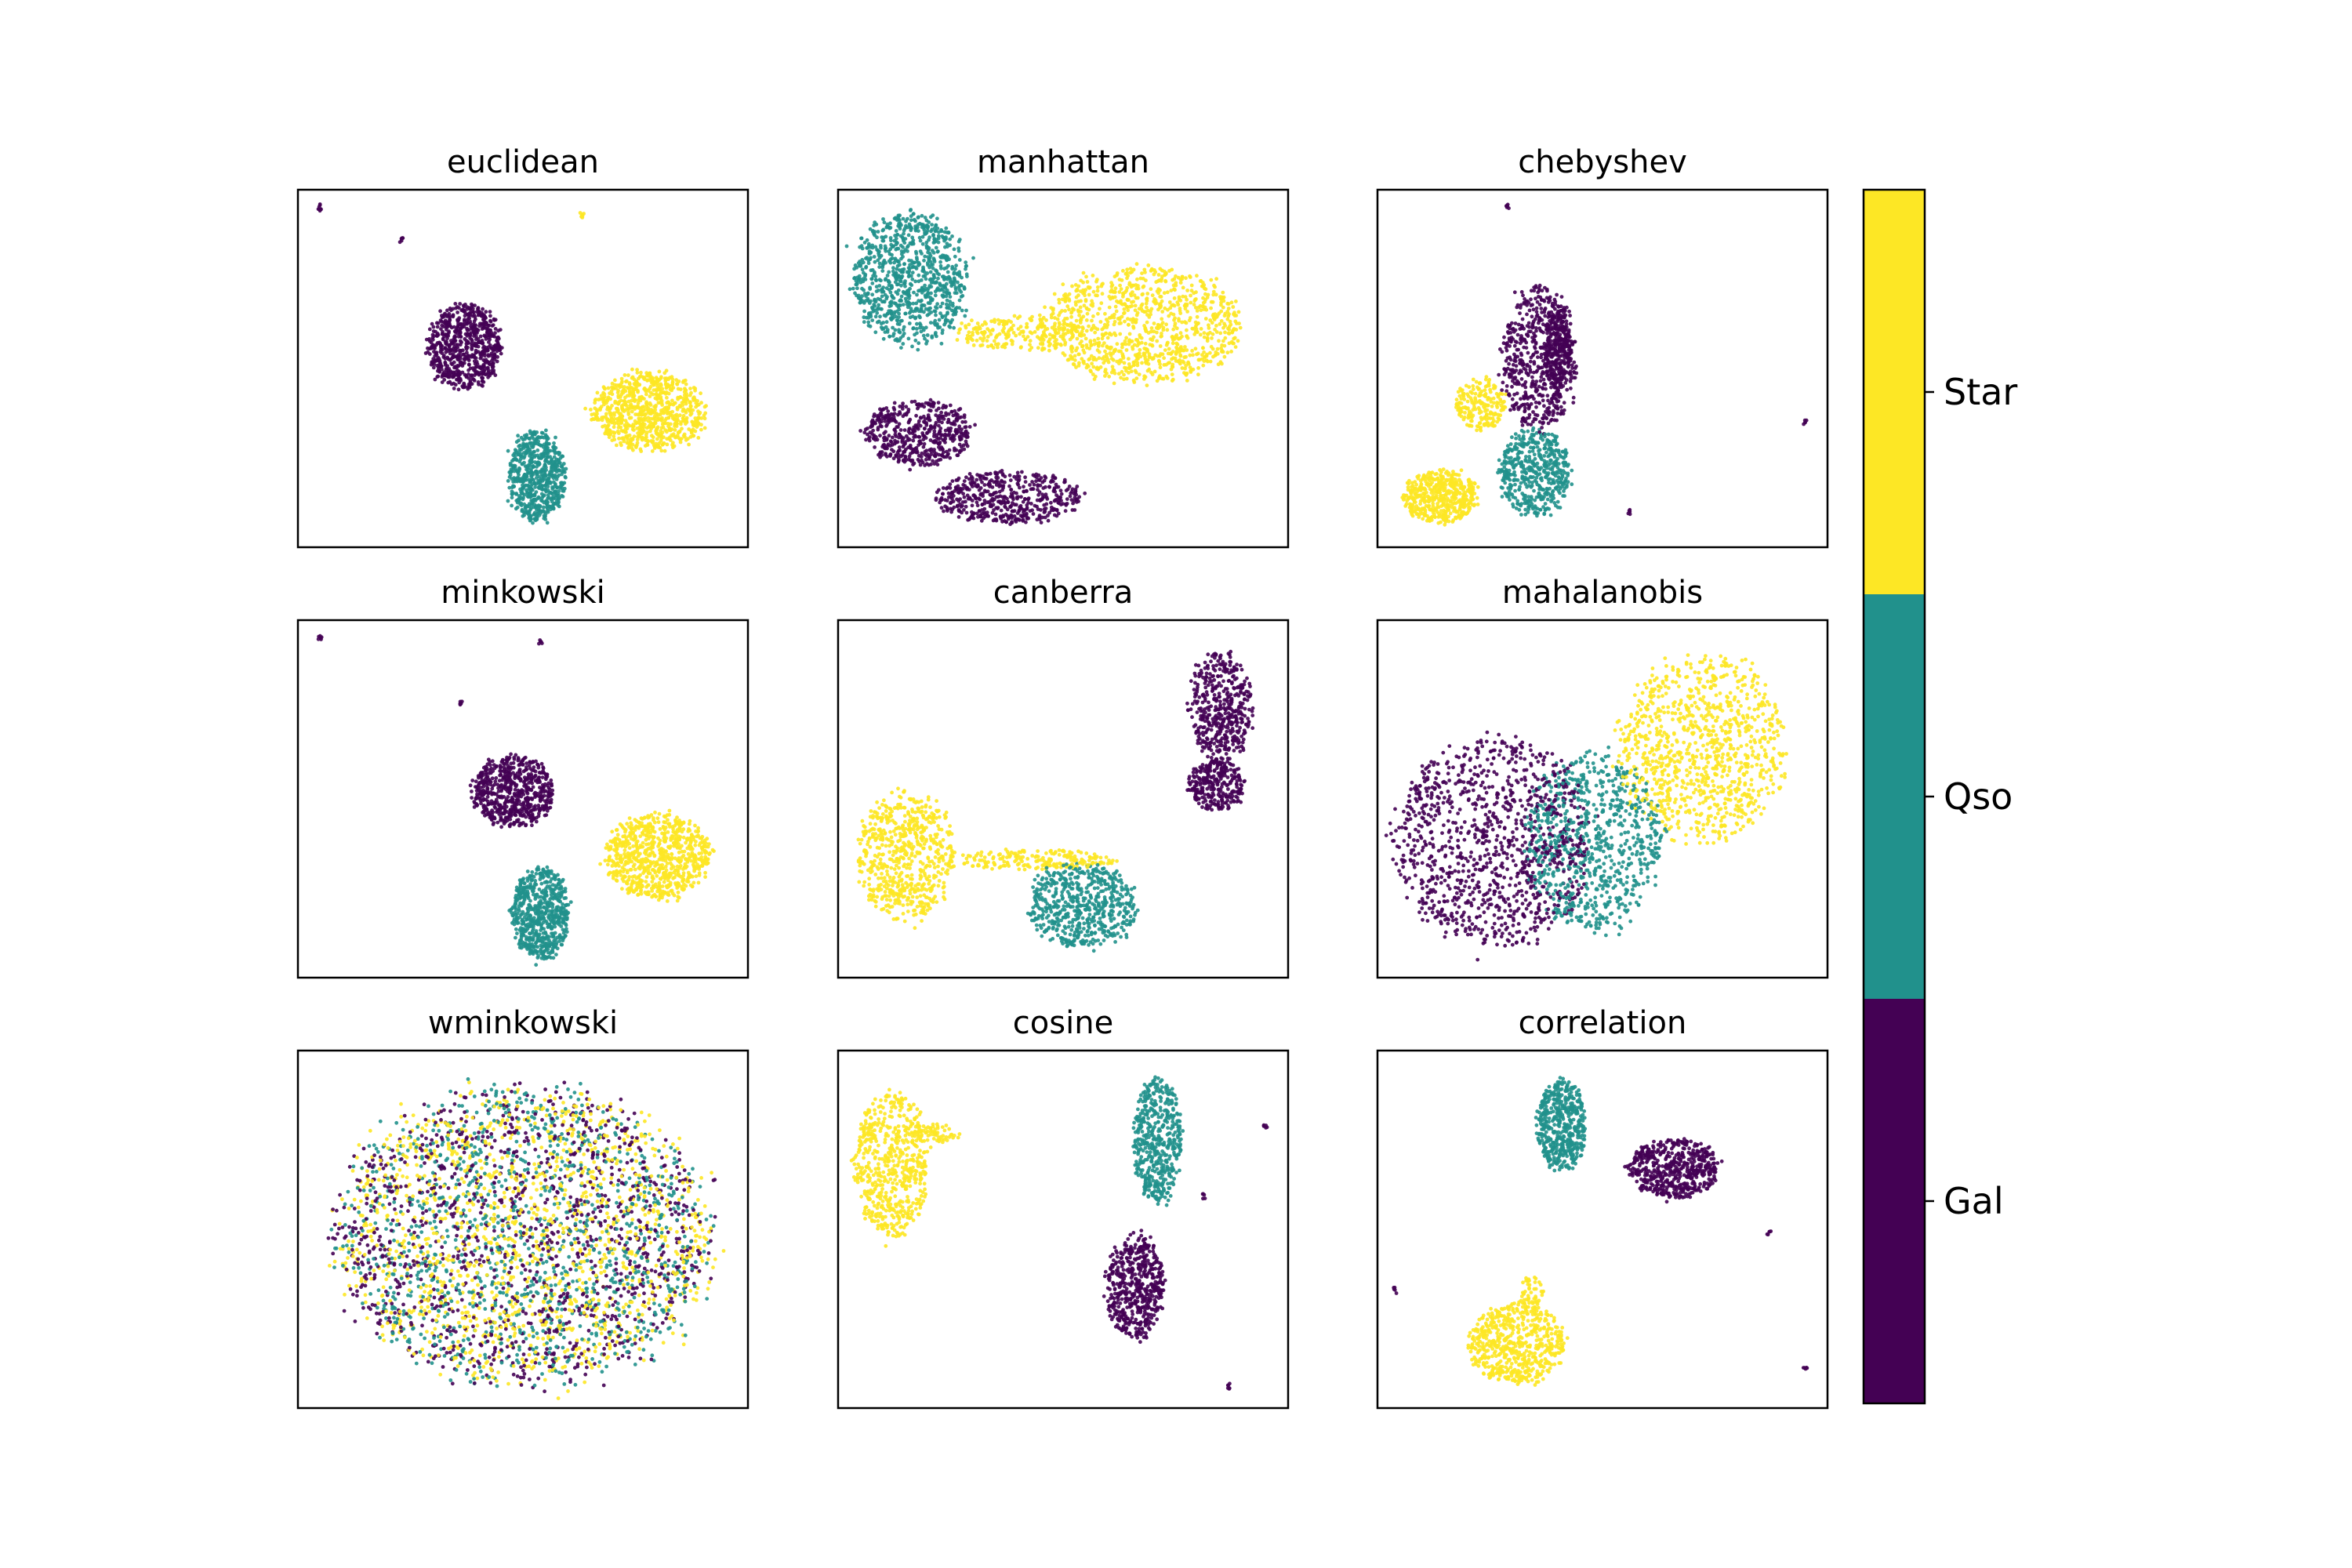 This screenshot has width=2352, height=1568. I want to click on panel-title: euclidean, so click(523, 162).